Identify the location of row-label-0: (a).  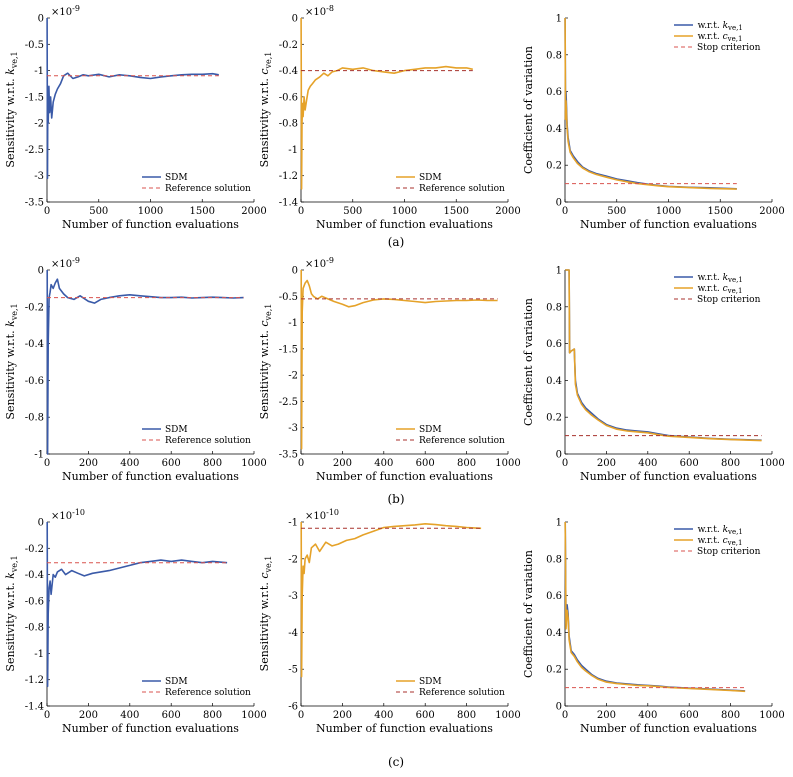
(396, 242).